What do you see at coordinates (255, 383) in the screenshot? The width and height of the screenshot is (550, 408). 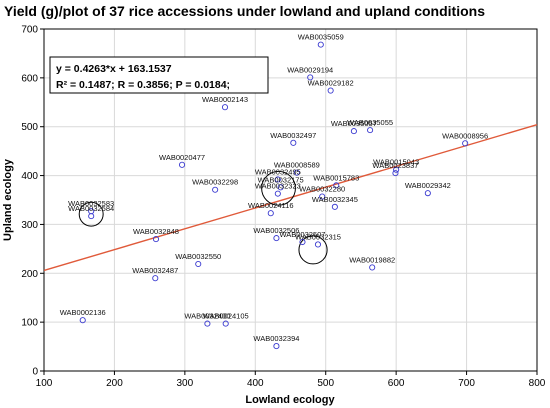 I see `x-tick-label: 400` at bounding box center [255, 383].